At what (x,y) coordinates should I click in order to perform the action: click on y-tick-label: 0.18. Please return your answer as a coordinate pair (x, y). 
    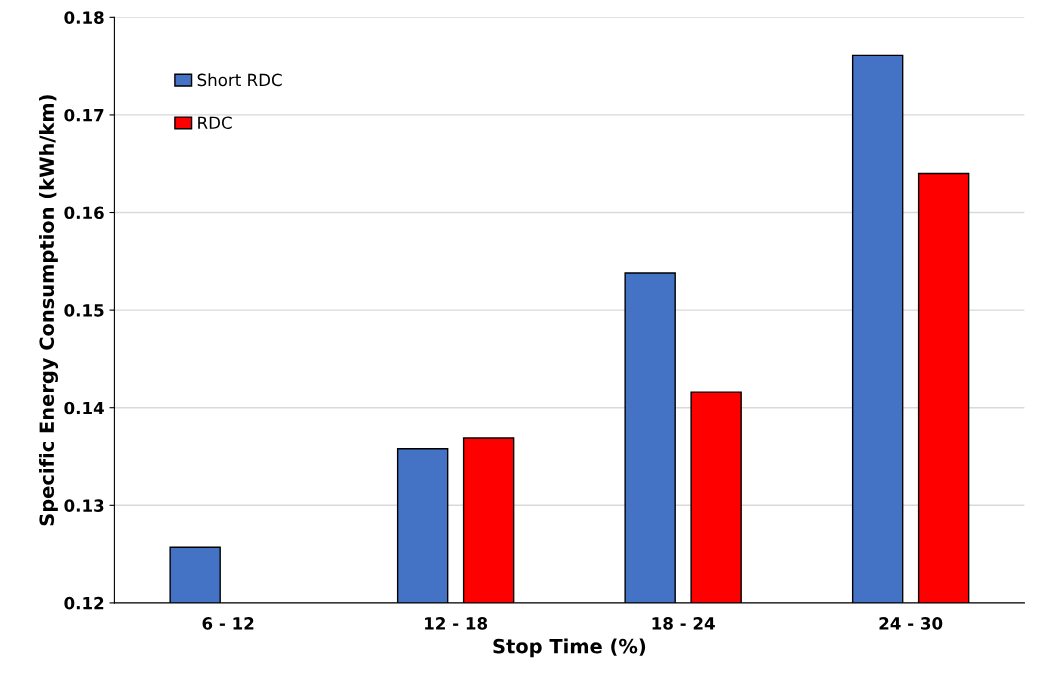
    Looking at the image, I should click on (84, 17).